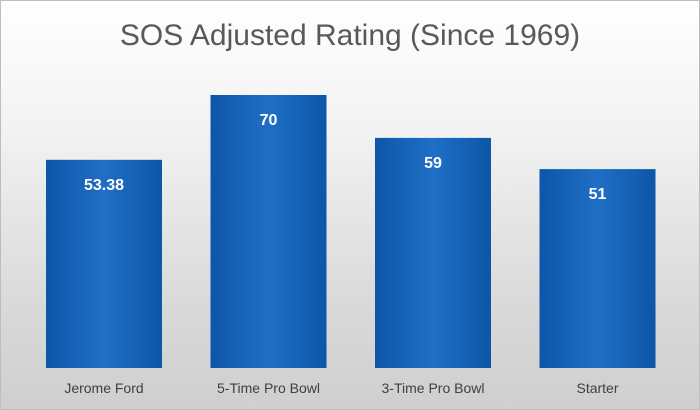 This screenshot has width=700, height=410. I want to click on category-label: 5-Time Pro Bowl, so click(268, 388).